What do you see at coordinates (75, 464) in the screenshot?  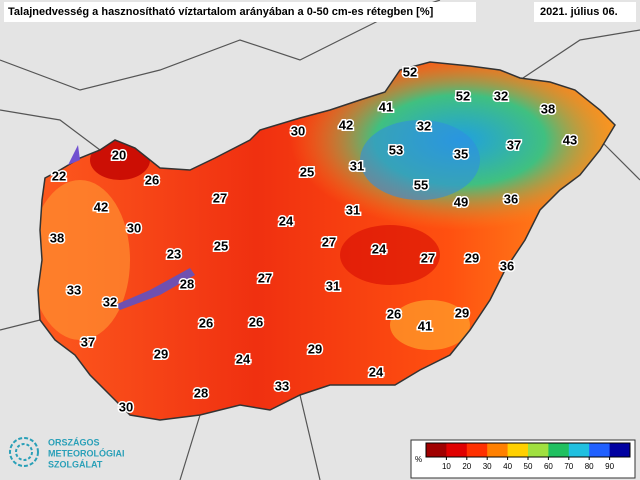 I see `logo-text: SZOLGÁLAT` at bounding box center [75, 464].